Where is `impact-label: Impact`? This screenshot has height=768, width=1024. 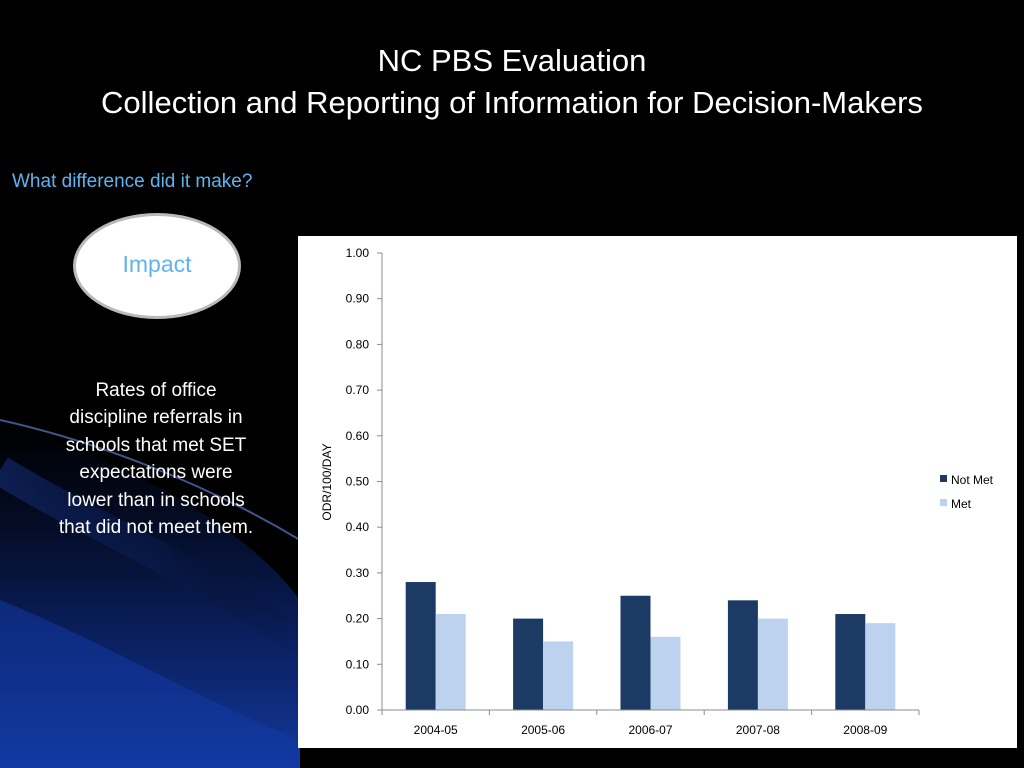 impact-label: Impact is located at coordinates (157, 263).